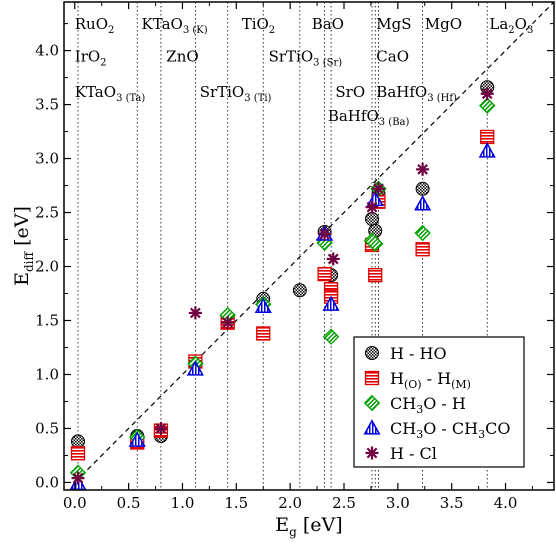  Describe the element at coordinates (398, 503) in the screenshot. I see `x-tick-label: 3.0` at that location.